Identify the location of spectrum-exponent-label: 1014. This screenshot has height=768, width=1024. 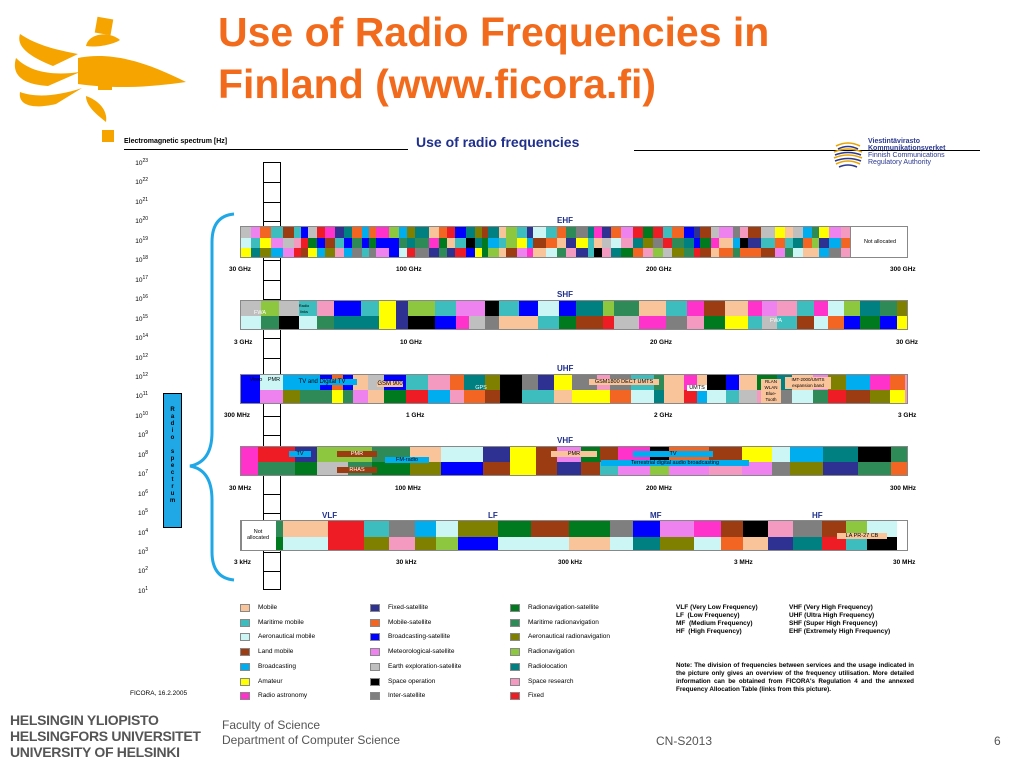
(141, 338).